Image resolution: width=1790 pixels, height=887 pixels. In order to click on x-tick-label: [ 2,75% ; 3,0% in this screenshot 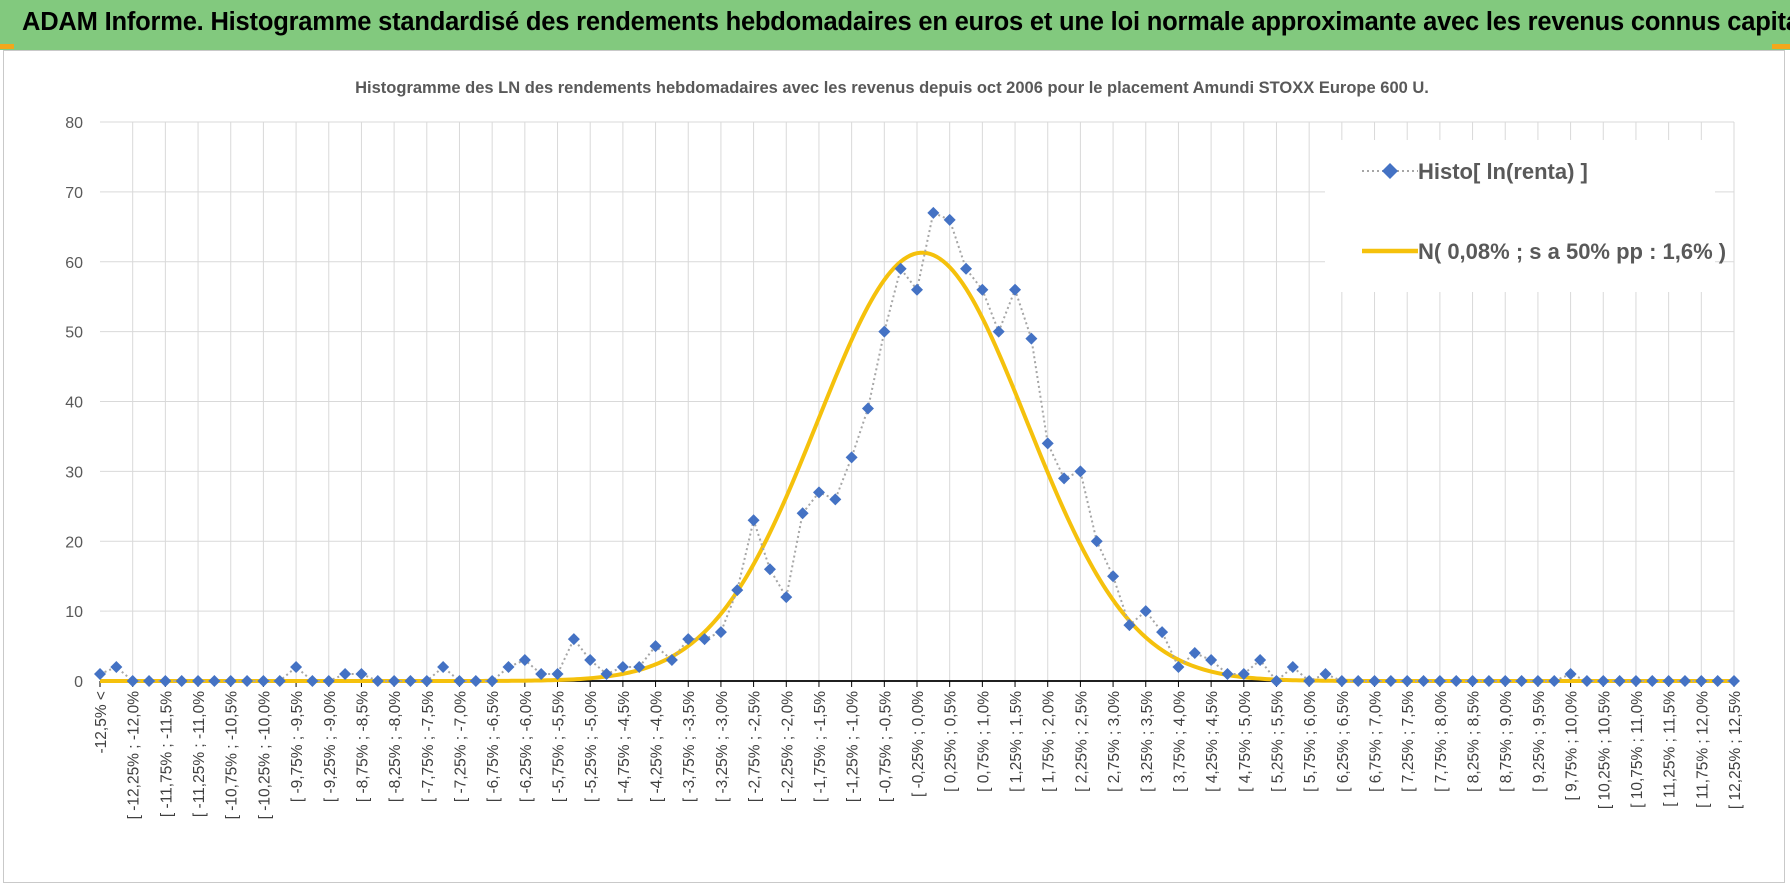, I will do `click(1114, 741)`.